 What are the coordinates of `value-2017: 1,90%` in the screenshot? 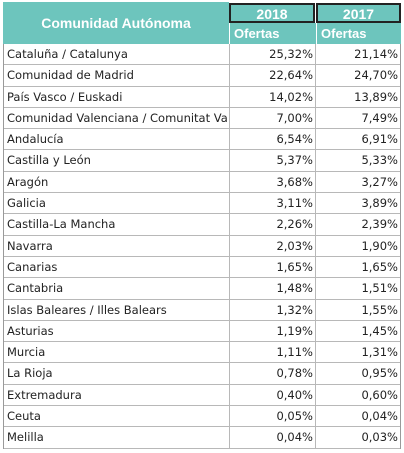 It's located at (379, 245).